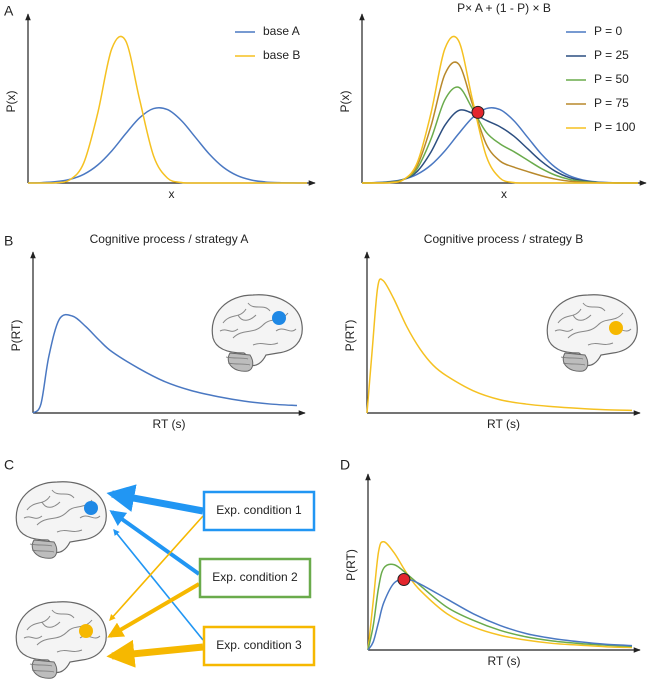 This screenshot has width=649, height=700. Describe the element at coordinates (281, 55) in the screenshot. I see `legend-label: base B` at that location.